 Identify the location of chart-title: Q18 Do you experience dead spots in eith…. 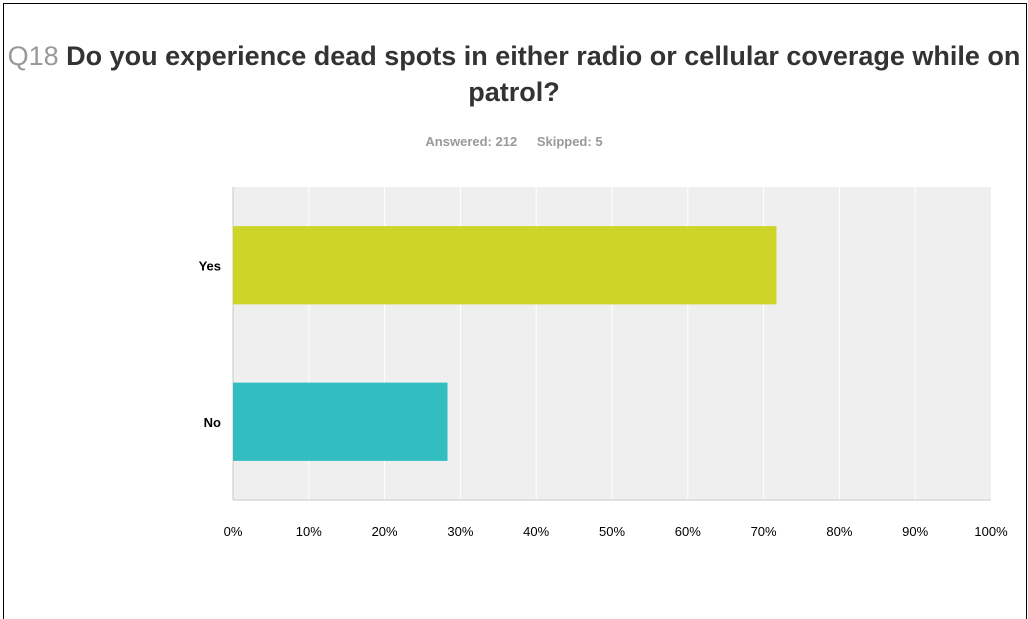
(514, 74).